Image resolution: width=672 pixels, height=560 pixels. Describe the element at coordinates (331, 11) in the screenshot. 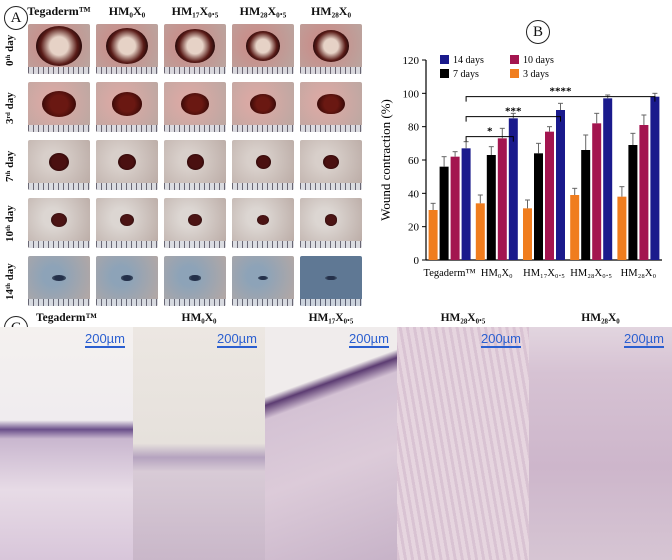

I see `panel-a-column-header: HM₂₈X₀` at that location.